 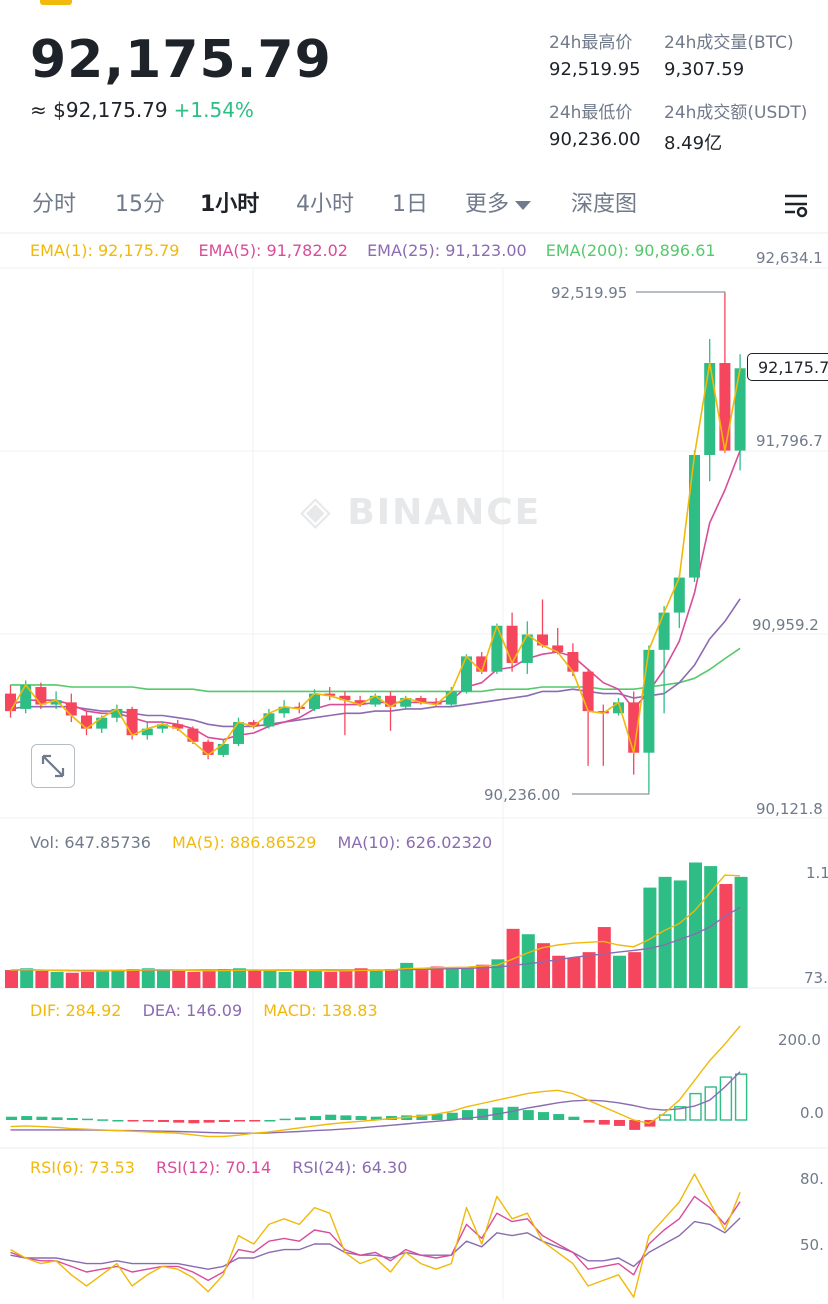 What do you see at coordinates (53, 766) in the screenshot?
I see `expand-arrows-icon` at bounding box center [53, 766].